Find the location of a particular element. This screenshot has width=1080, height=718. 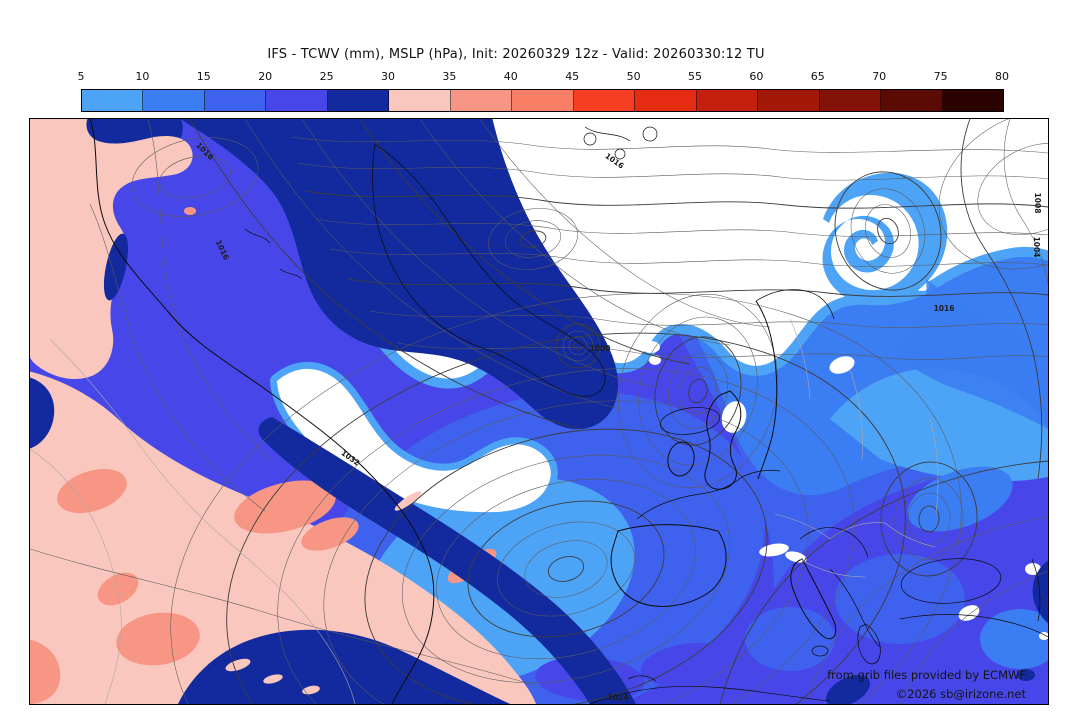

colorbar-tick: 40 is located at coordinates (510, 76).